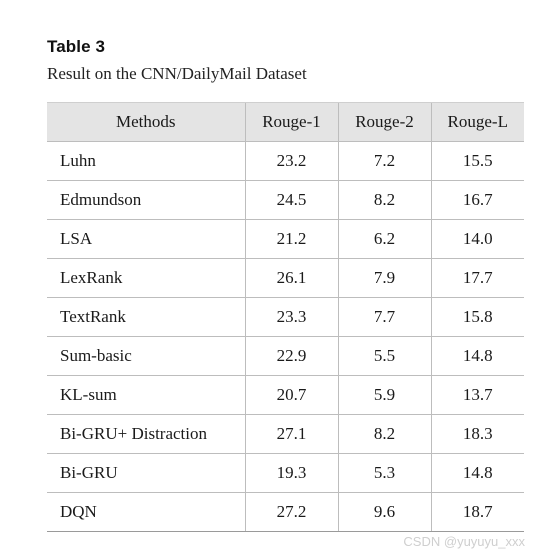  I want to click on watermark-text: CSDN @yuyuyu_xxx, so click(464, 541).